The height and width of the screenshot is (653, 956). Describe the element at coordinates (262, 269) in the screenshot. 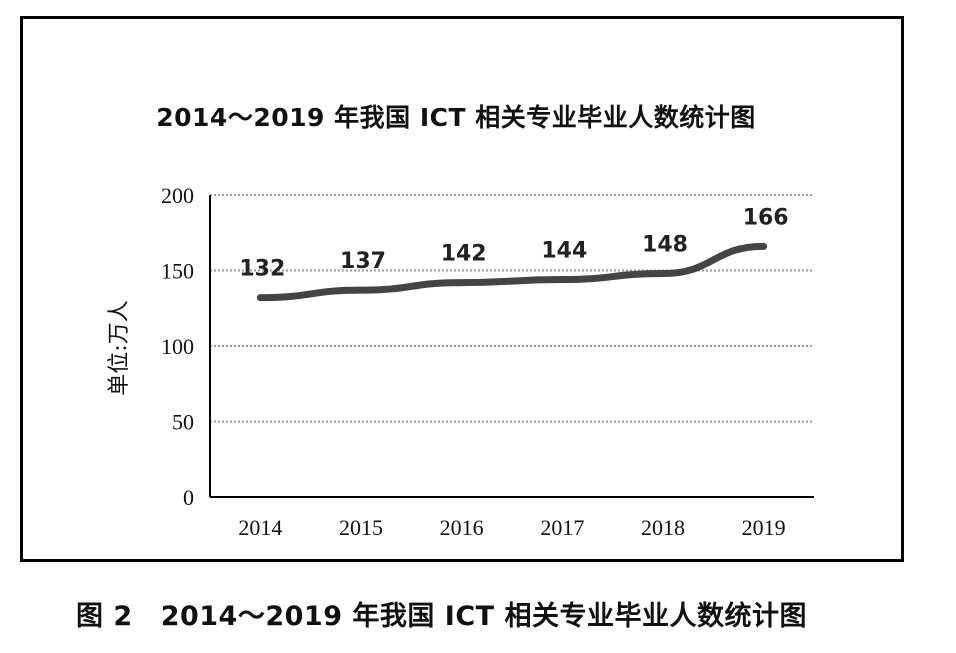

I see `data-label-2014: 132` at that location.